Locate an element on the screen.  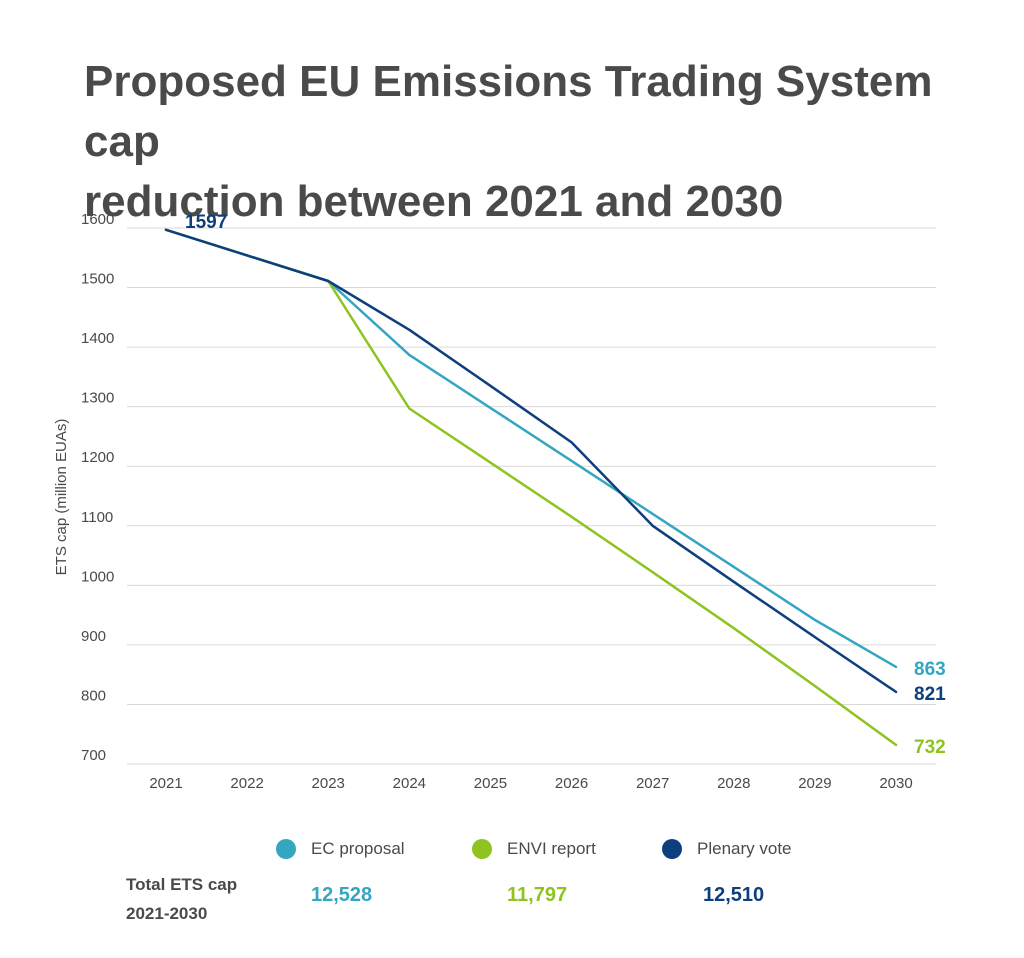
legend-item-envi-report: ENVI report is located at coordinates (534, 849).